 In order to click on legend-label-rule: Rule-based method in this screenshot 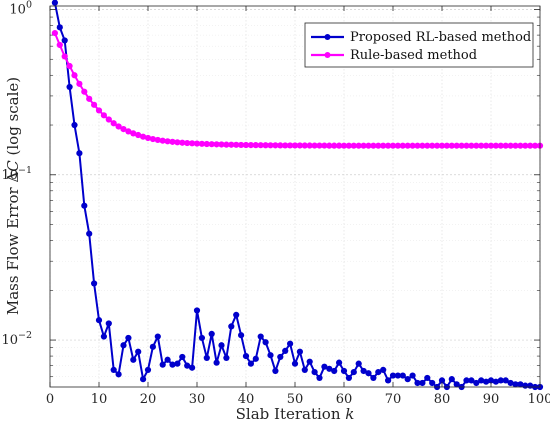, I will do `click(413, 55)`.